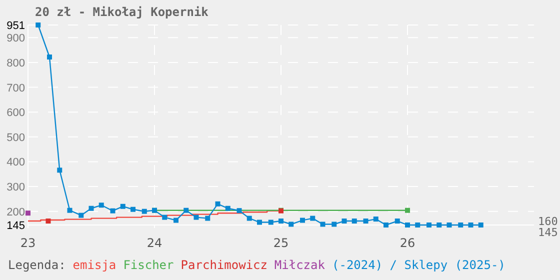 The height and width of the screenshot is (280, 560). I want to click on legend-title: Legenda:, so click(37, 265).